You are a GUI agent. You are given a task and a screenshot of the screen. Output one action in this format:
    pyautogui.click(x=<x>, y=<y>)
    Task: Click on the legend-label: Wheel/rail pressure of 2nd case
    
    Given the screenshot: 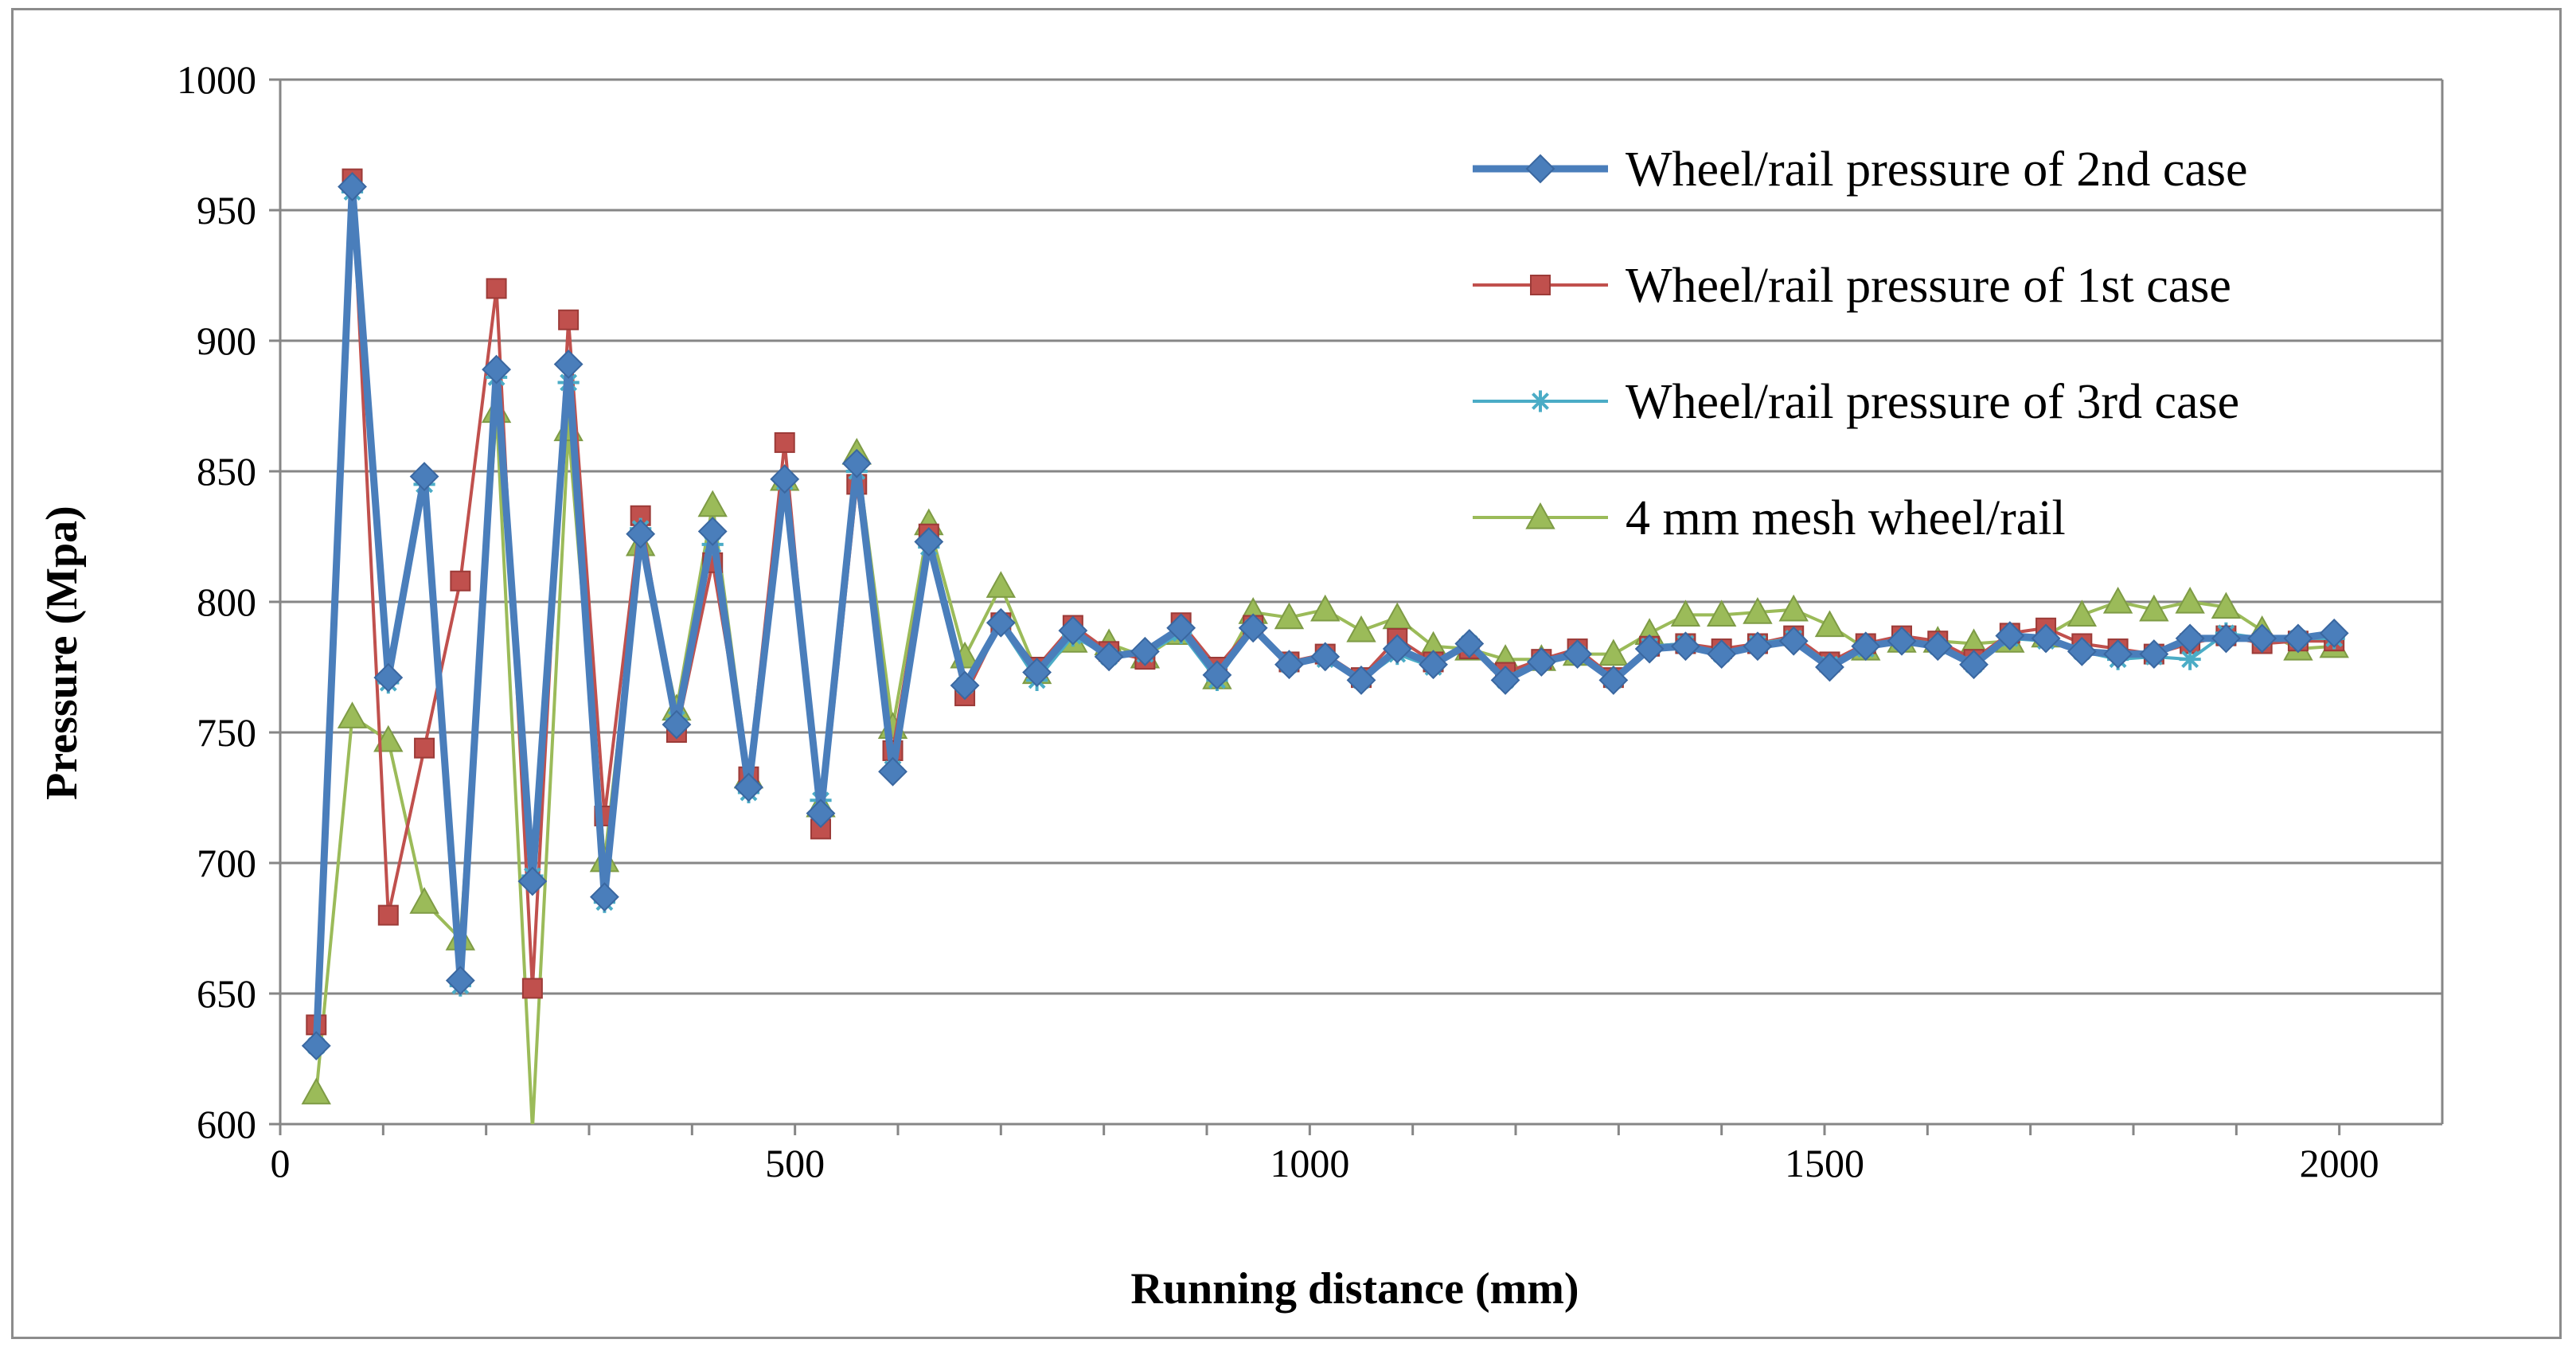 What is the action you would take?
    pyautogui.click(x=1937, y=170)
    